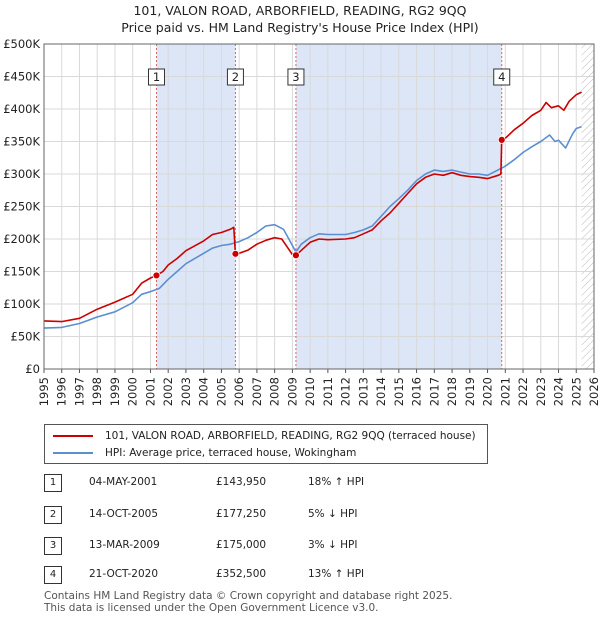 Image resolution: width=600 pixels, height=620 pixels. What do you see at coordinates (241, 482) in the screenshot?
I see `transaction-price: £143,950` at bounding box center [241, 482].